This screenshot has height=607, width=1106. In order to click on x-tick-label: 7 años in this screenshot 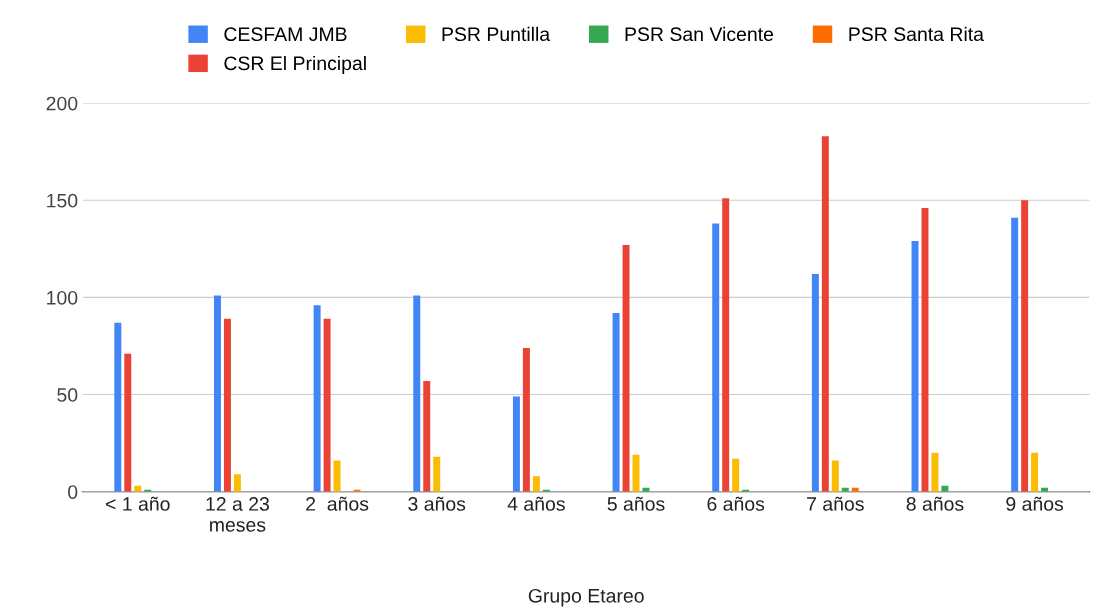, I will do `click(835, 503)`.